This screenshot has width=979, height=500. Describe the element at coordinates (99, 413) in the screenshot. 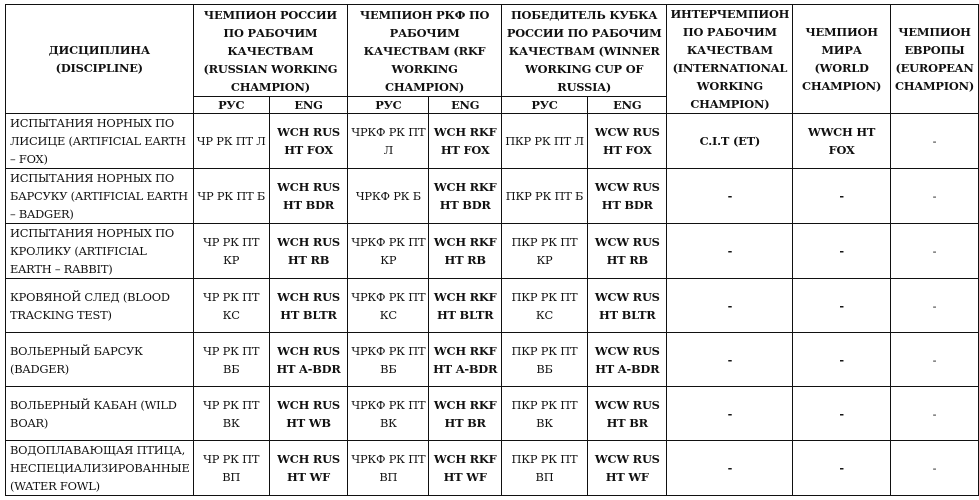

I see `cell-discipline: ВОЛЬЕРНЫЙ КАБАН (WILD BOAR)` at that location.